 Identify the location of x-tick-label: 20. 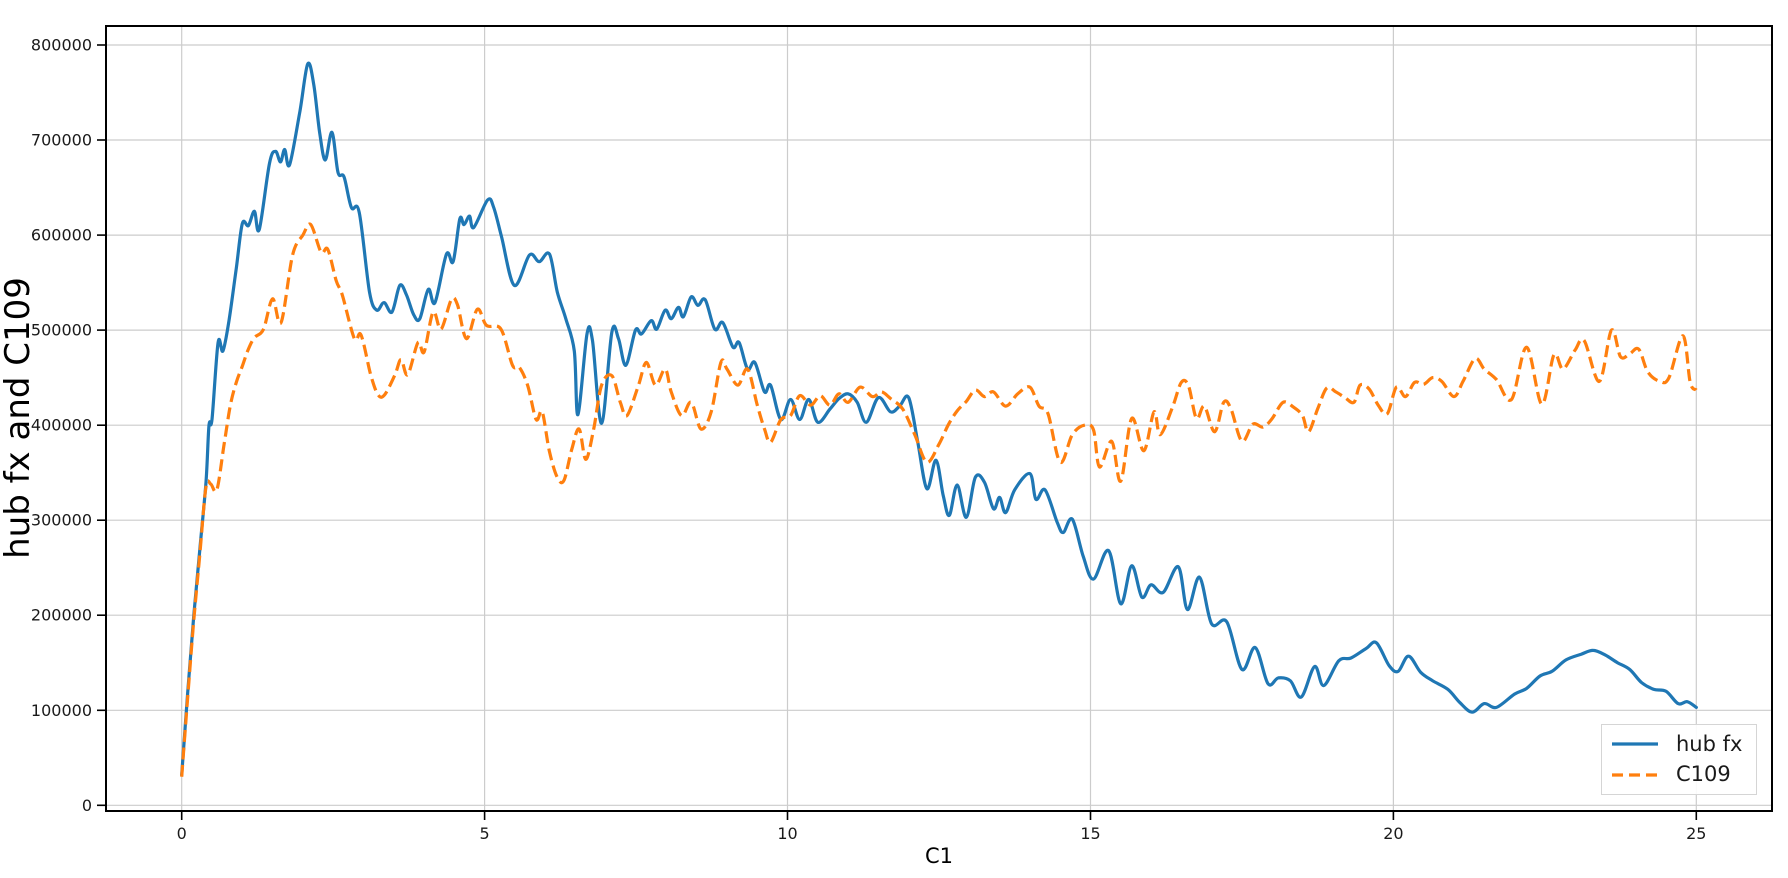
(1393, 833).